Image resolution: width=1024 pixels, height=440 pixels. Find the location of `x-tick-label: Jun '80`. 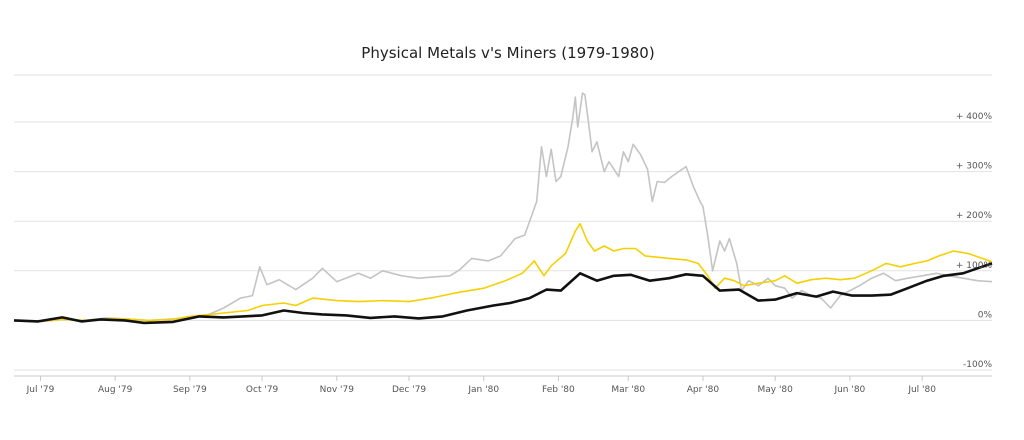

x-tick-label: Jun '80 is located at coordinates (849, 390).